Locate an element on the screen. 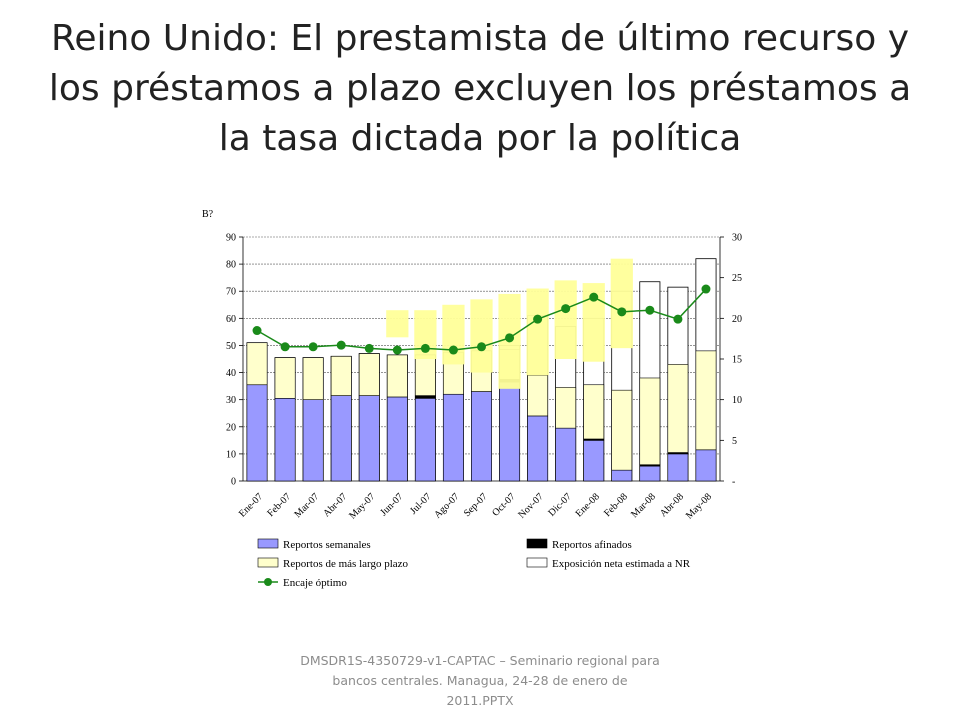 The width and height of the screenshot is (960, 720). tick-label-left: 70 is located at coordinates (231, 292).